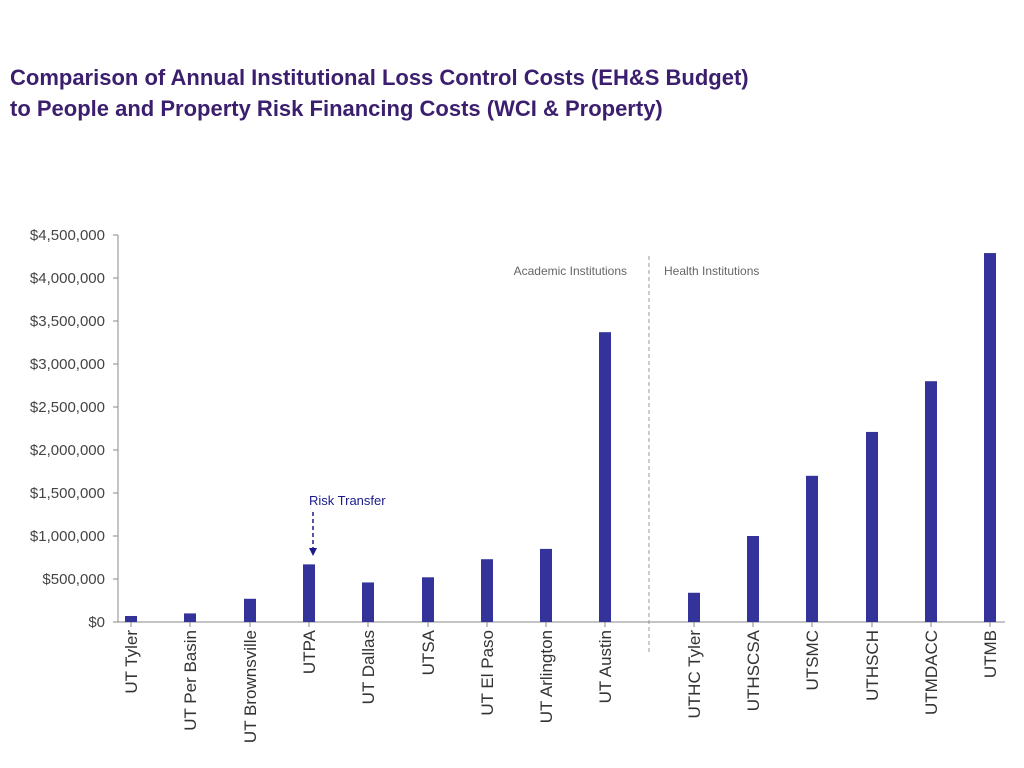 This screenshot has height=768, width=1024. What do you see at coordinates (812, 548) in the screenshot?
I see `bar-utsmc` at bounding box center [812, 548].